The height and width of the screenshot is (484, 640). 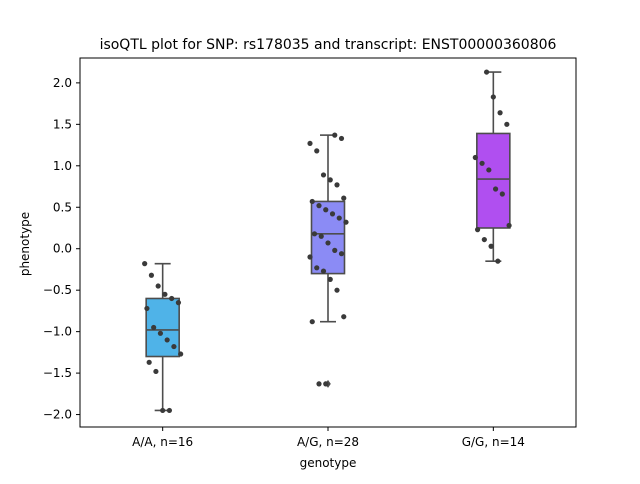 I want to click on y-tick-label: −2.0, so click(x=57, y=415).